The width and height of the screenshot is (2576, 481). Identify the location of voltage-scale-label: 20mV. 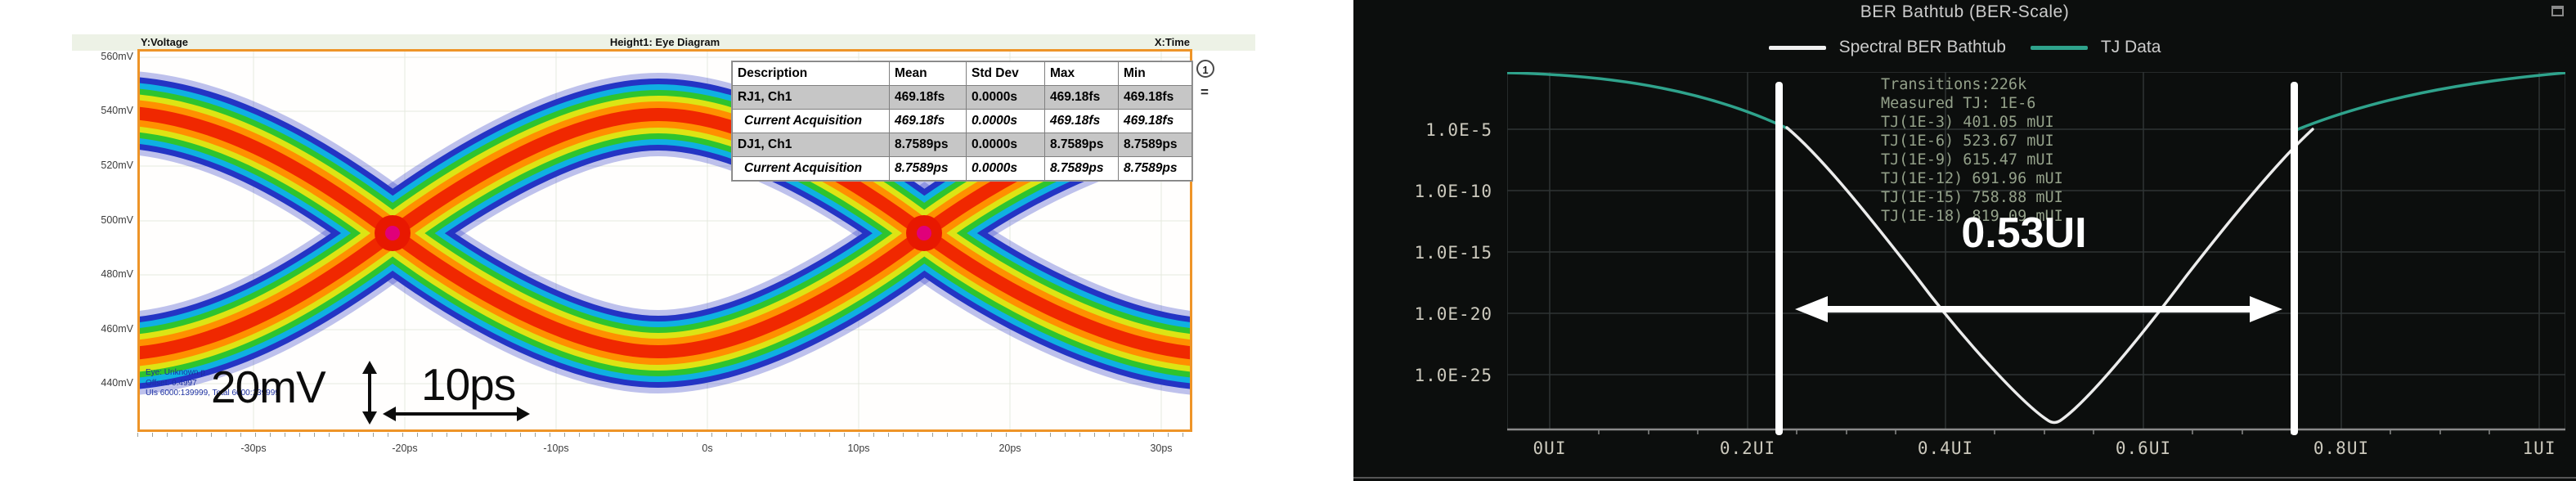
(268, 387).